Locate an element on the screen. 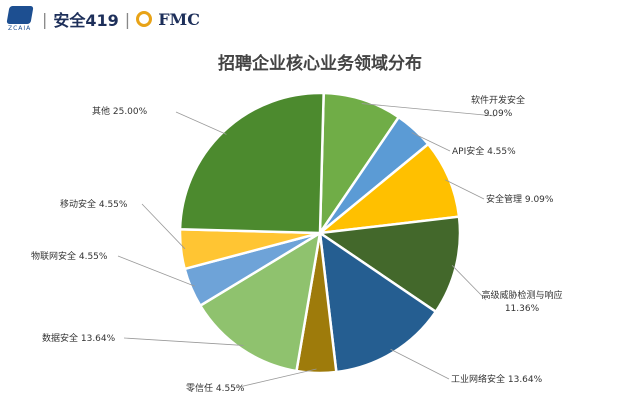  slice-label-3: 安全管理 9.09% is located at coordinates (520, 199).